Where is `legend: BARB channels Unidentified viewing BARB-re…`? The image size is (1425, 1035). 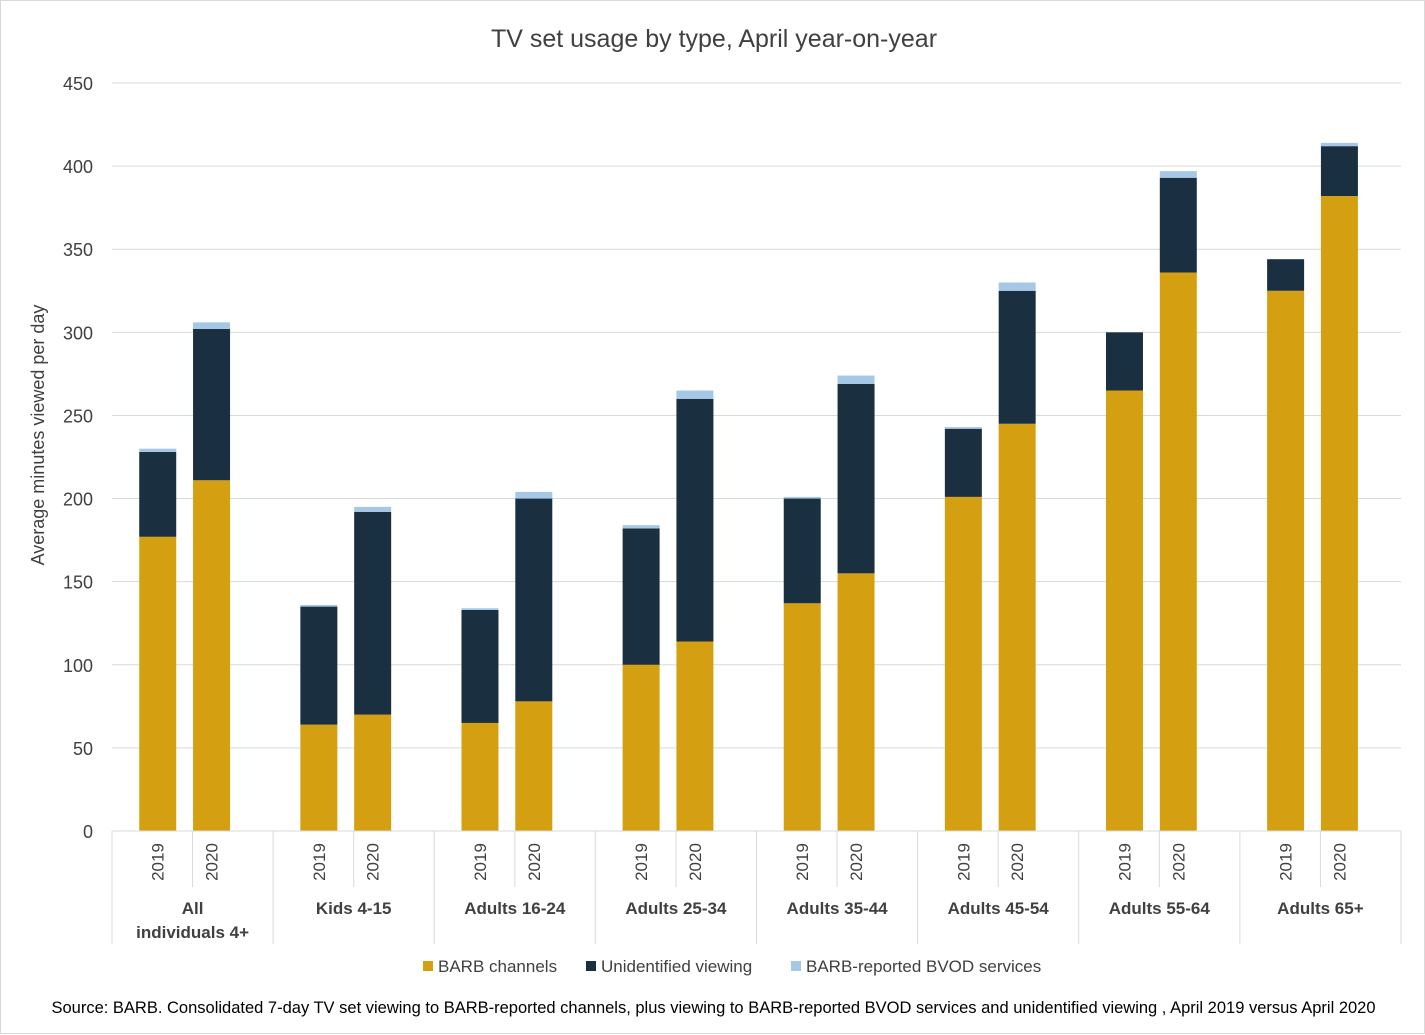 legend: BARB channels Unidentified viewing BARB-re… is located at coordinates (732, 966).